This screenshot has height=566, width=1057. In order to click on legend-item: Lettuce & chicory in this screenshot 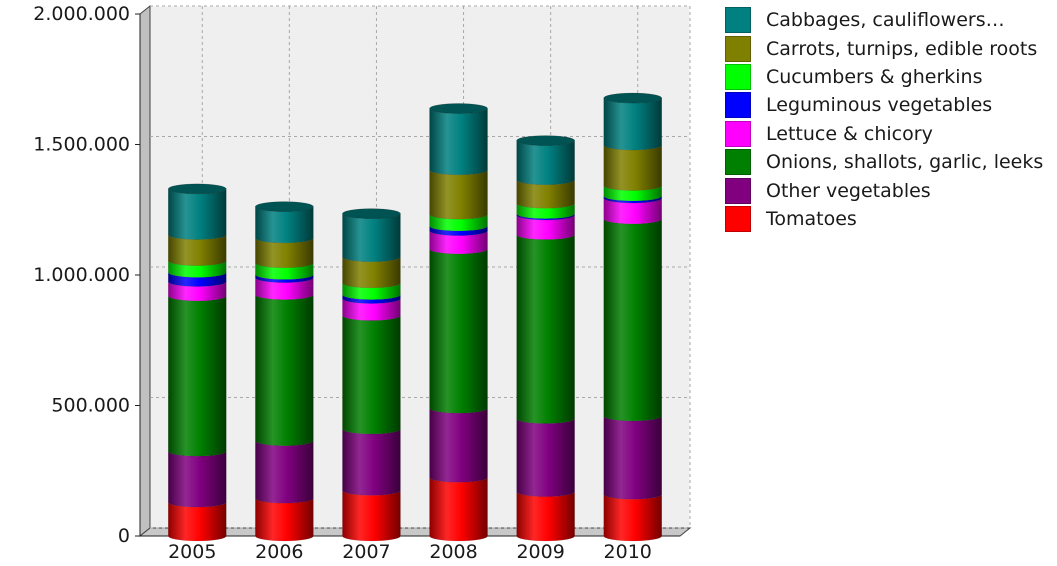, I will do `click(884, 134)`.